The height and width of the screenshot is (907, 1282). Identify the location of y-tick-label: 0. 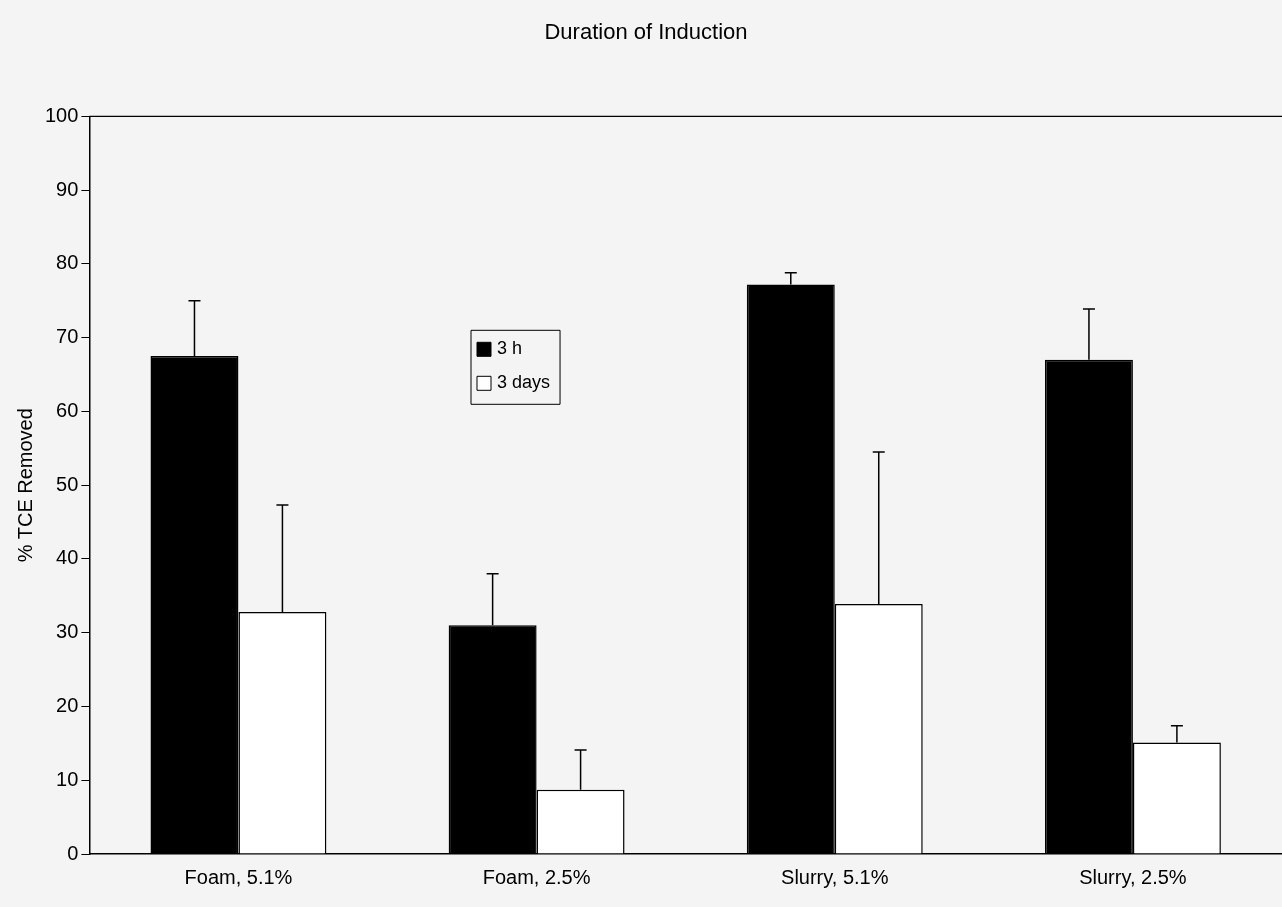
(73, 852).